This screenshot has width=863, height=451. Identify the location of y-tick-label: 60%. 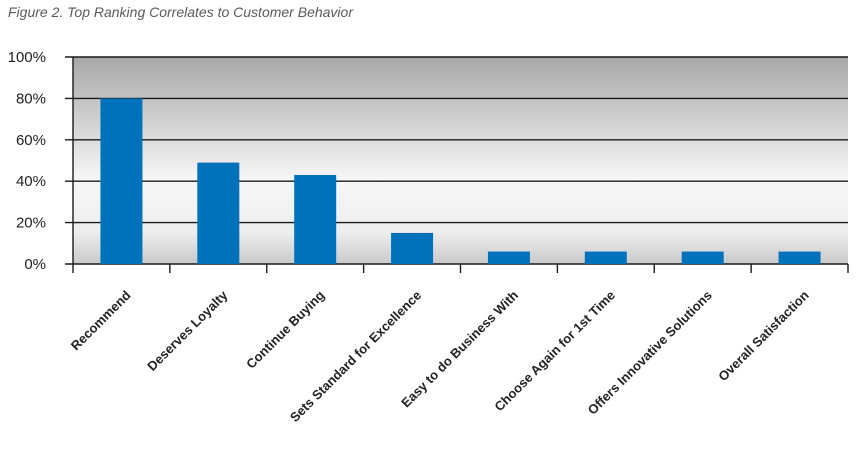
(31, 140).